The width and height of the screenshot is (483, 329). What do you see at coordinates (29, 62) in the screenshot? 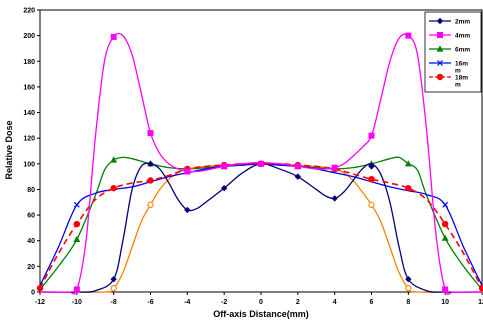
I see `y-tick-label: 180` at bounding box center [29, 62].